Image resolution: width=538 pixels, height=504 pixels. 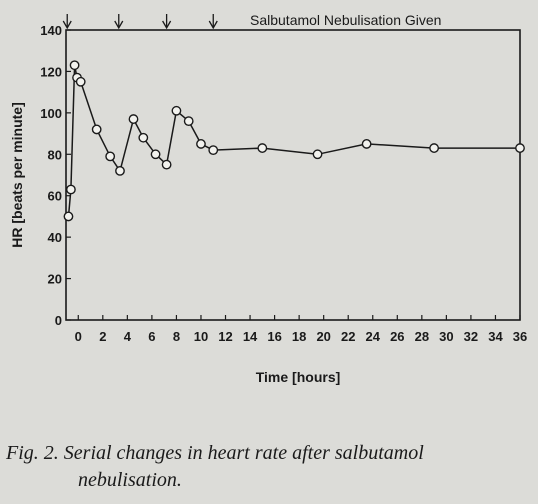 What do you see at coordinates (495, 336) in the screenshot?
I see `x-tick-label: 34` at bounding box center [495, 336].